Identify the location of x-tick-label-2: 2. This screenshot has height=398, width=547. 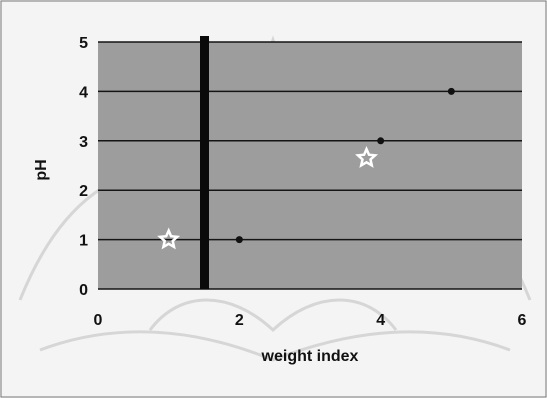
(239, 320).